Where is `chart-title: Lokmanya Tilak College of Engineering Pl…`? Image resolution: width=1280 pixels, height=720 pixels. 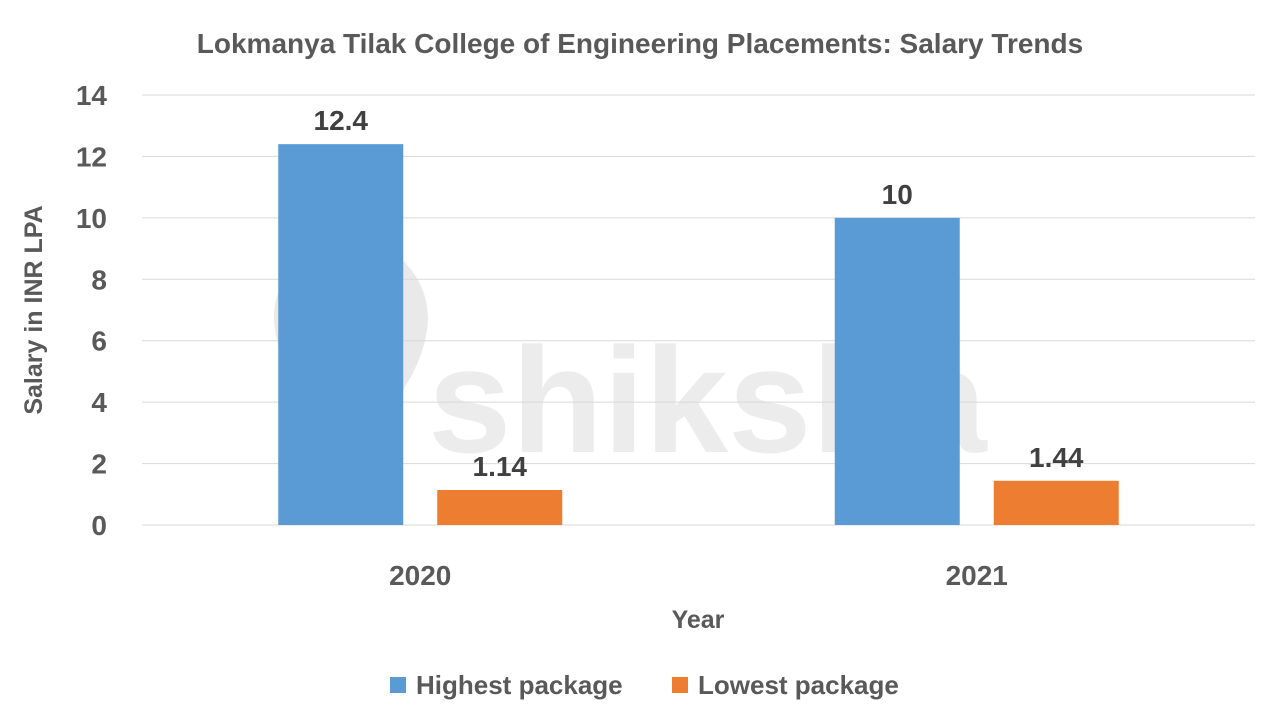 chart-title: Lokmanya Tilak College of Engineering Pl… is located at coordinates (640, 43).